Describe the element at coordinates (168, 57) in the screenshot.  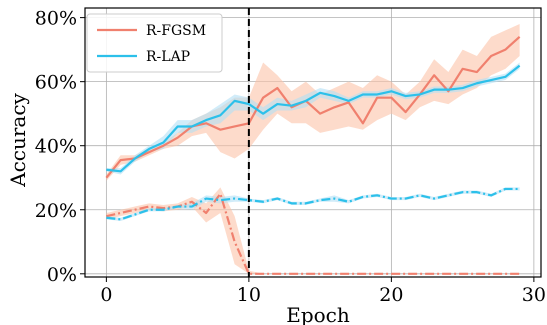
I see `legend-label-r-lap: R-LAP` at that location.